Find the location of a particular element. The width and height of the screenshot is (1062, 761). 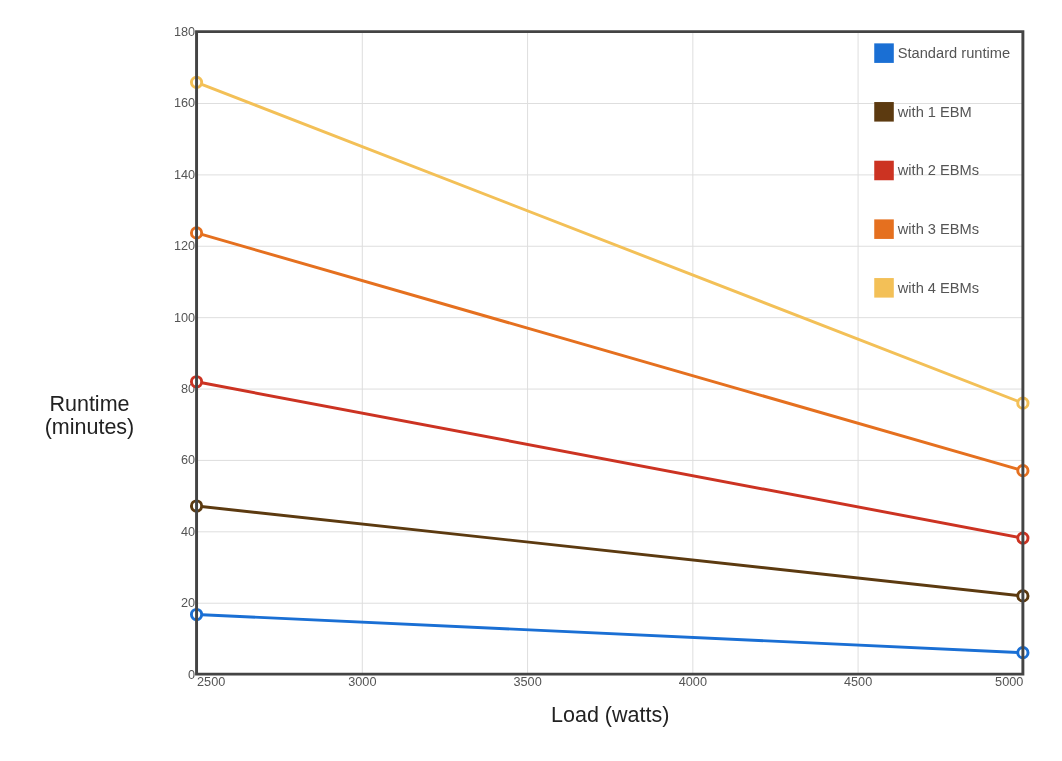

x-tick-label: 2500 is located at coordinates (211, 682).